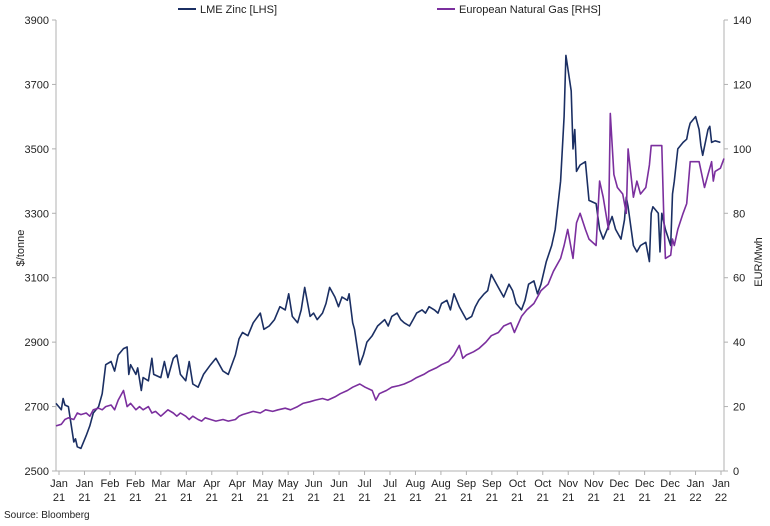 The width and height of the screenshot is (770, 526). Describe the element at coordinates (37, 214) in the screenshot. I see `left-tick-label: 3300` at that location.